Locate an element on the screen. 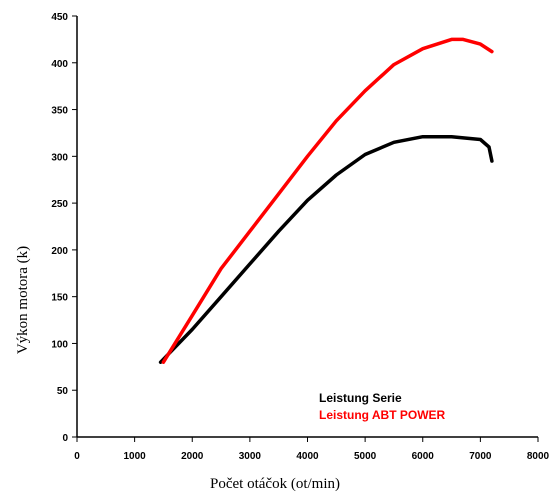 The image size is (552, 492). y-tick-label: 100 is located at coordinates (59, 344).